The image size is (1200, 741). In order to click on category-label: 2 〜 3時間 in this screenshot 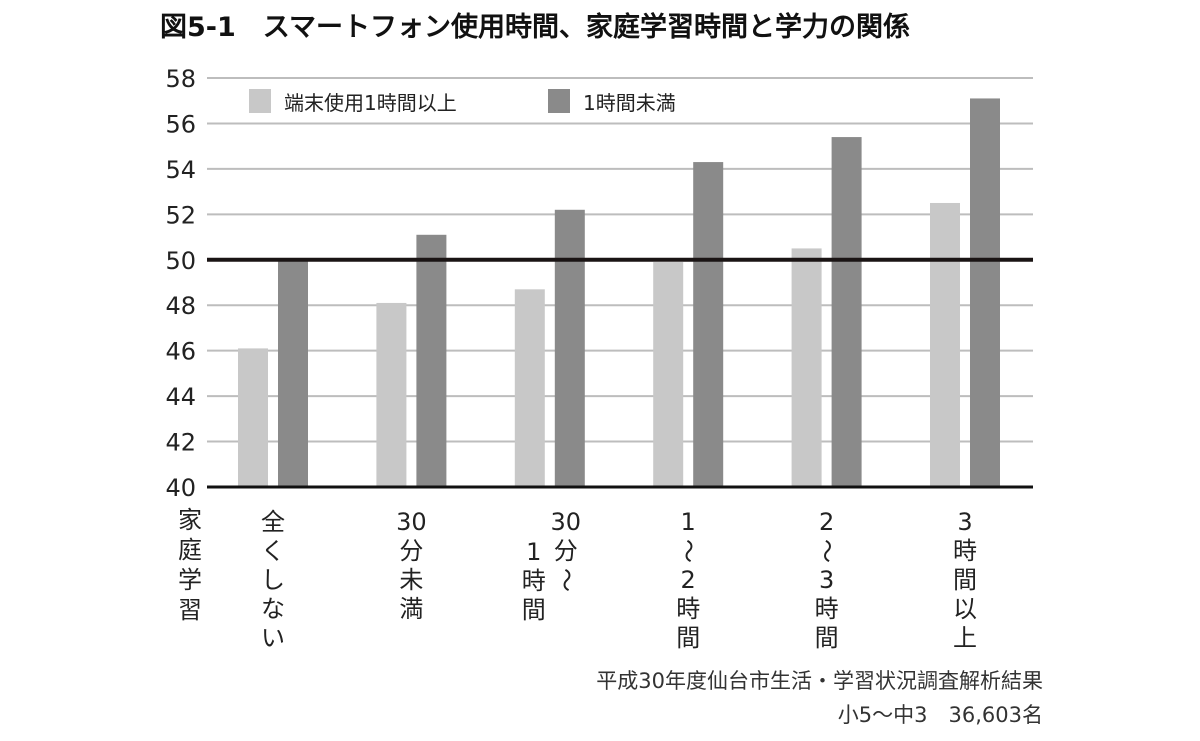, I will do `click(827, 580)`.